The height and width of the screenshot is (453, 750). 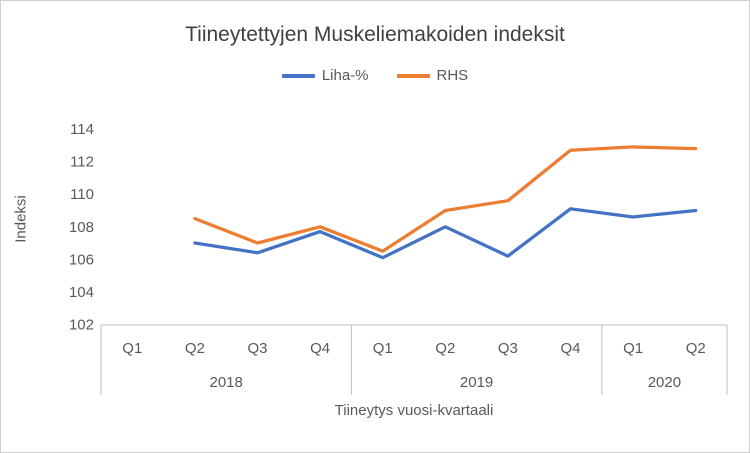 I want to click on year-label: 2018, so click(x=226, y=382).